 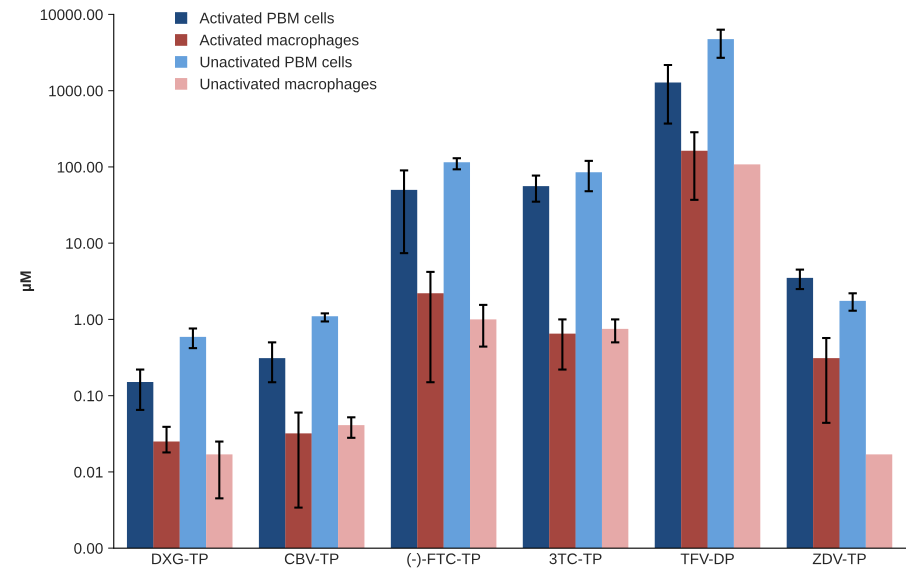 What do you see at coordinates (279, 41) in the screenshot?
I see `legend-label: Activated macrophages` at bounding box center [279, 41].